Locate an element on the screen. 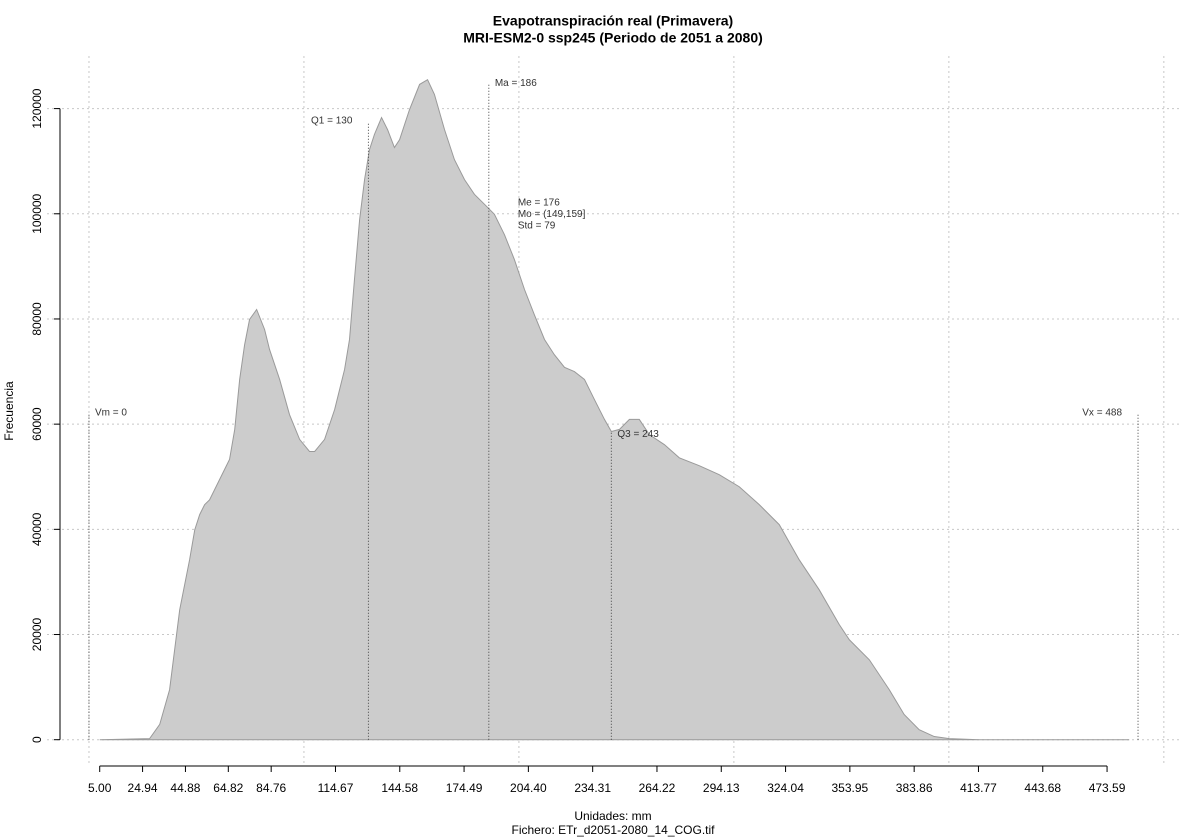  y-tick-label: 120000 is located at coordinates (37, 108).